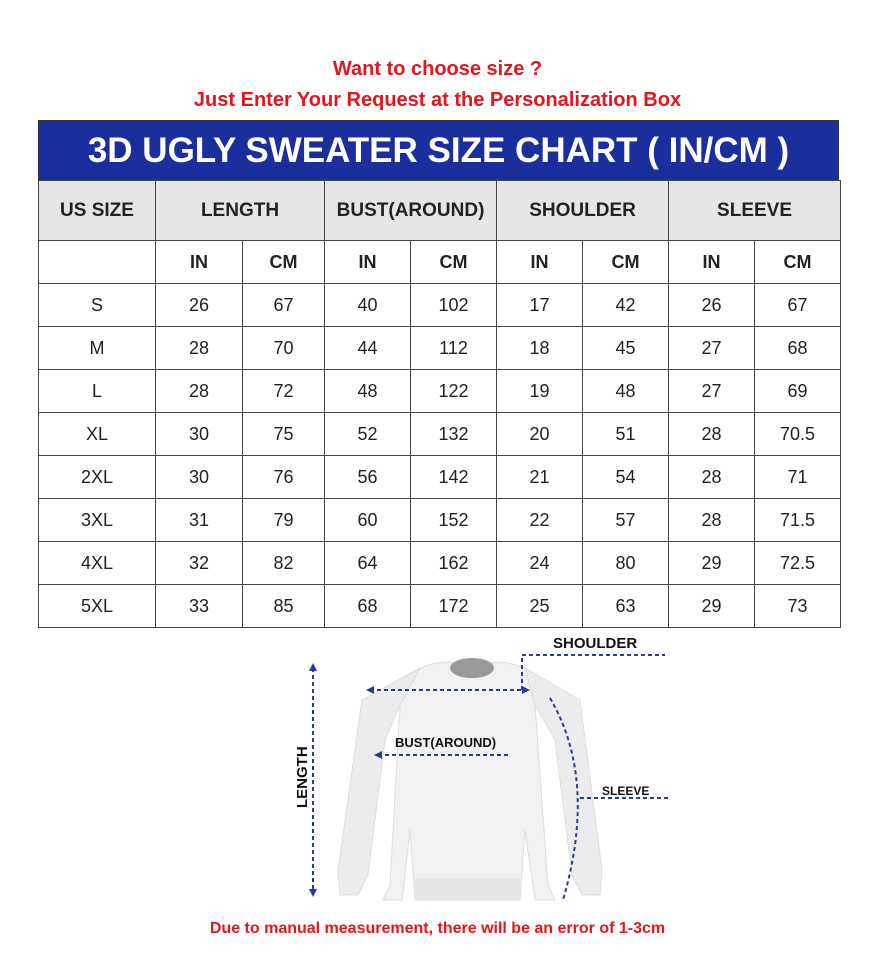  What do you see at coordinates (540, 434) in the screenshot?
I see `measurement-cell: 20` at bounding box center [540, 434].